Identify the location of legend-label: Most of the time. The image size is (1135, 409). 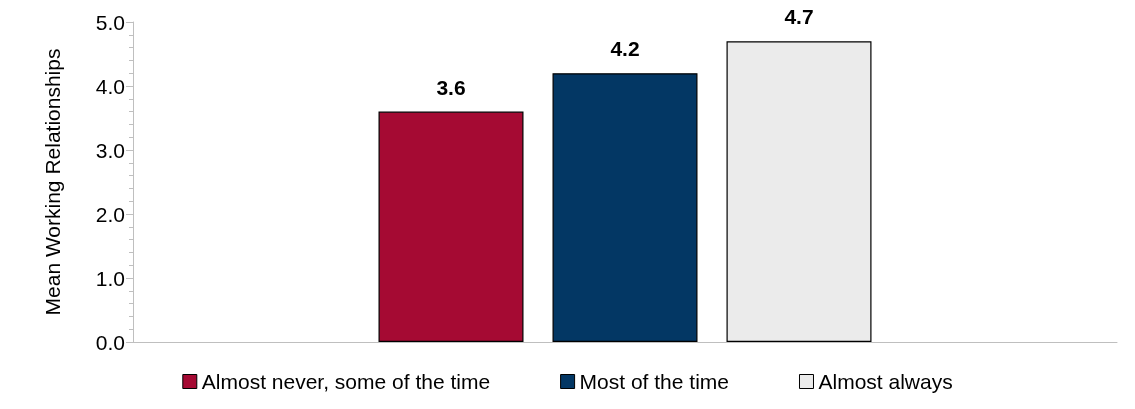
(654, 381).